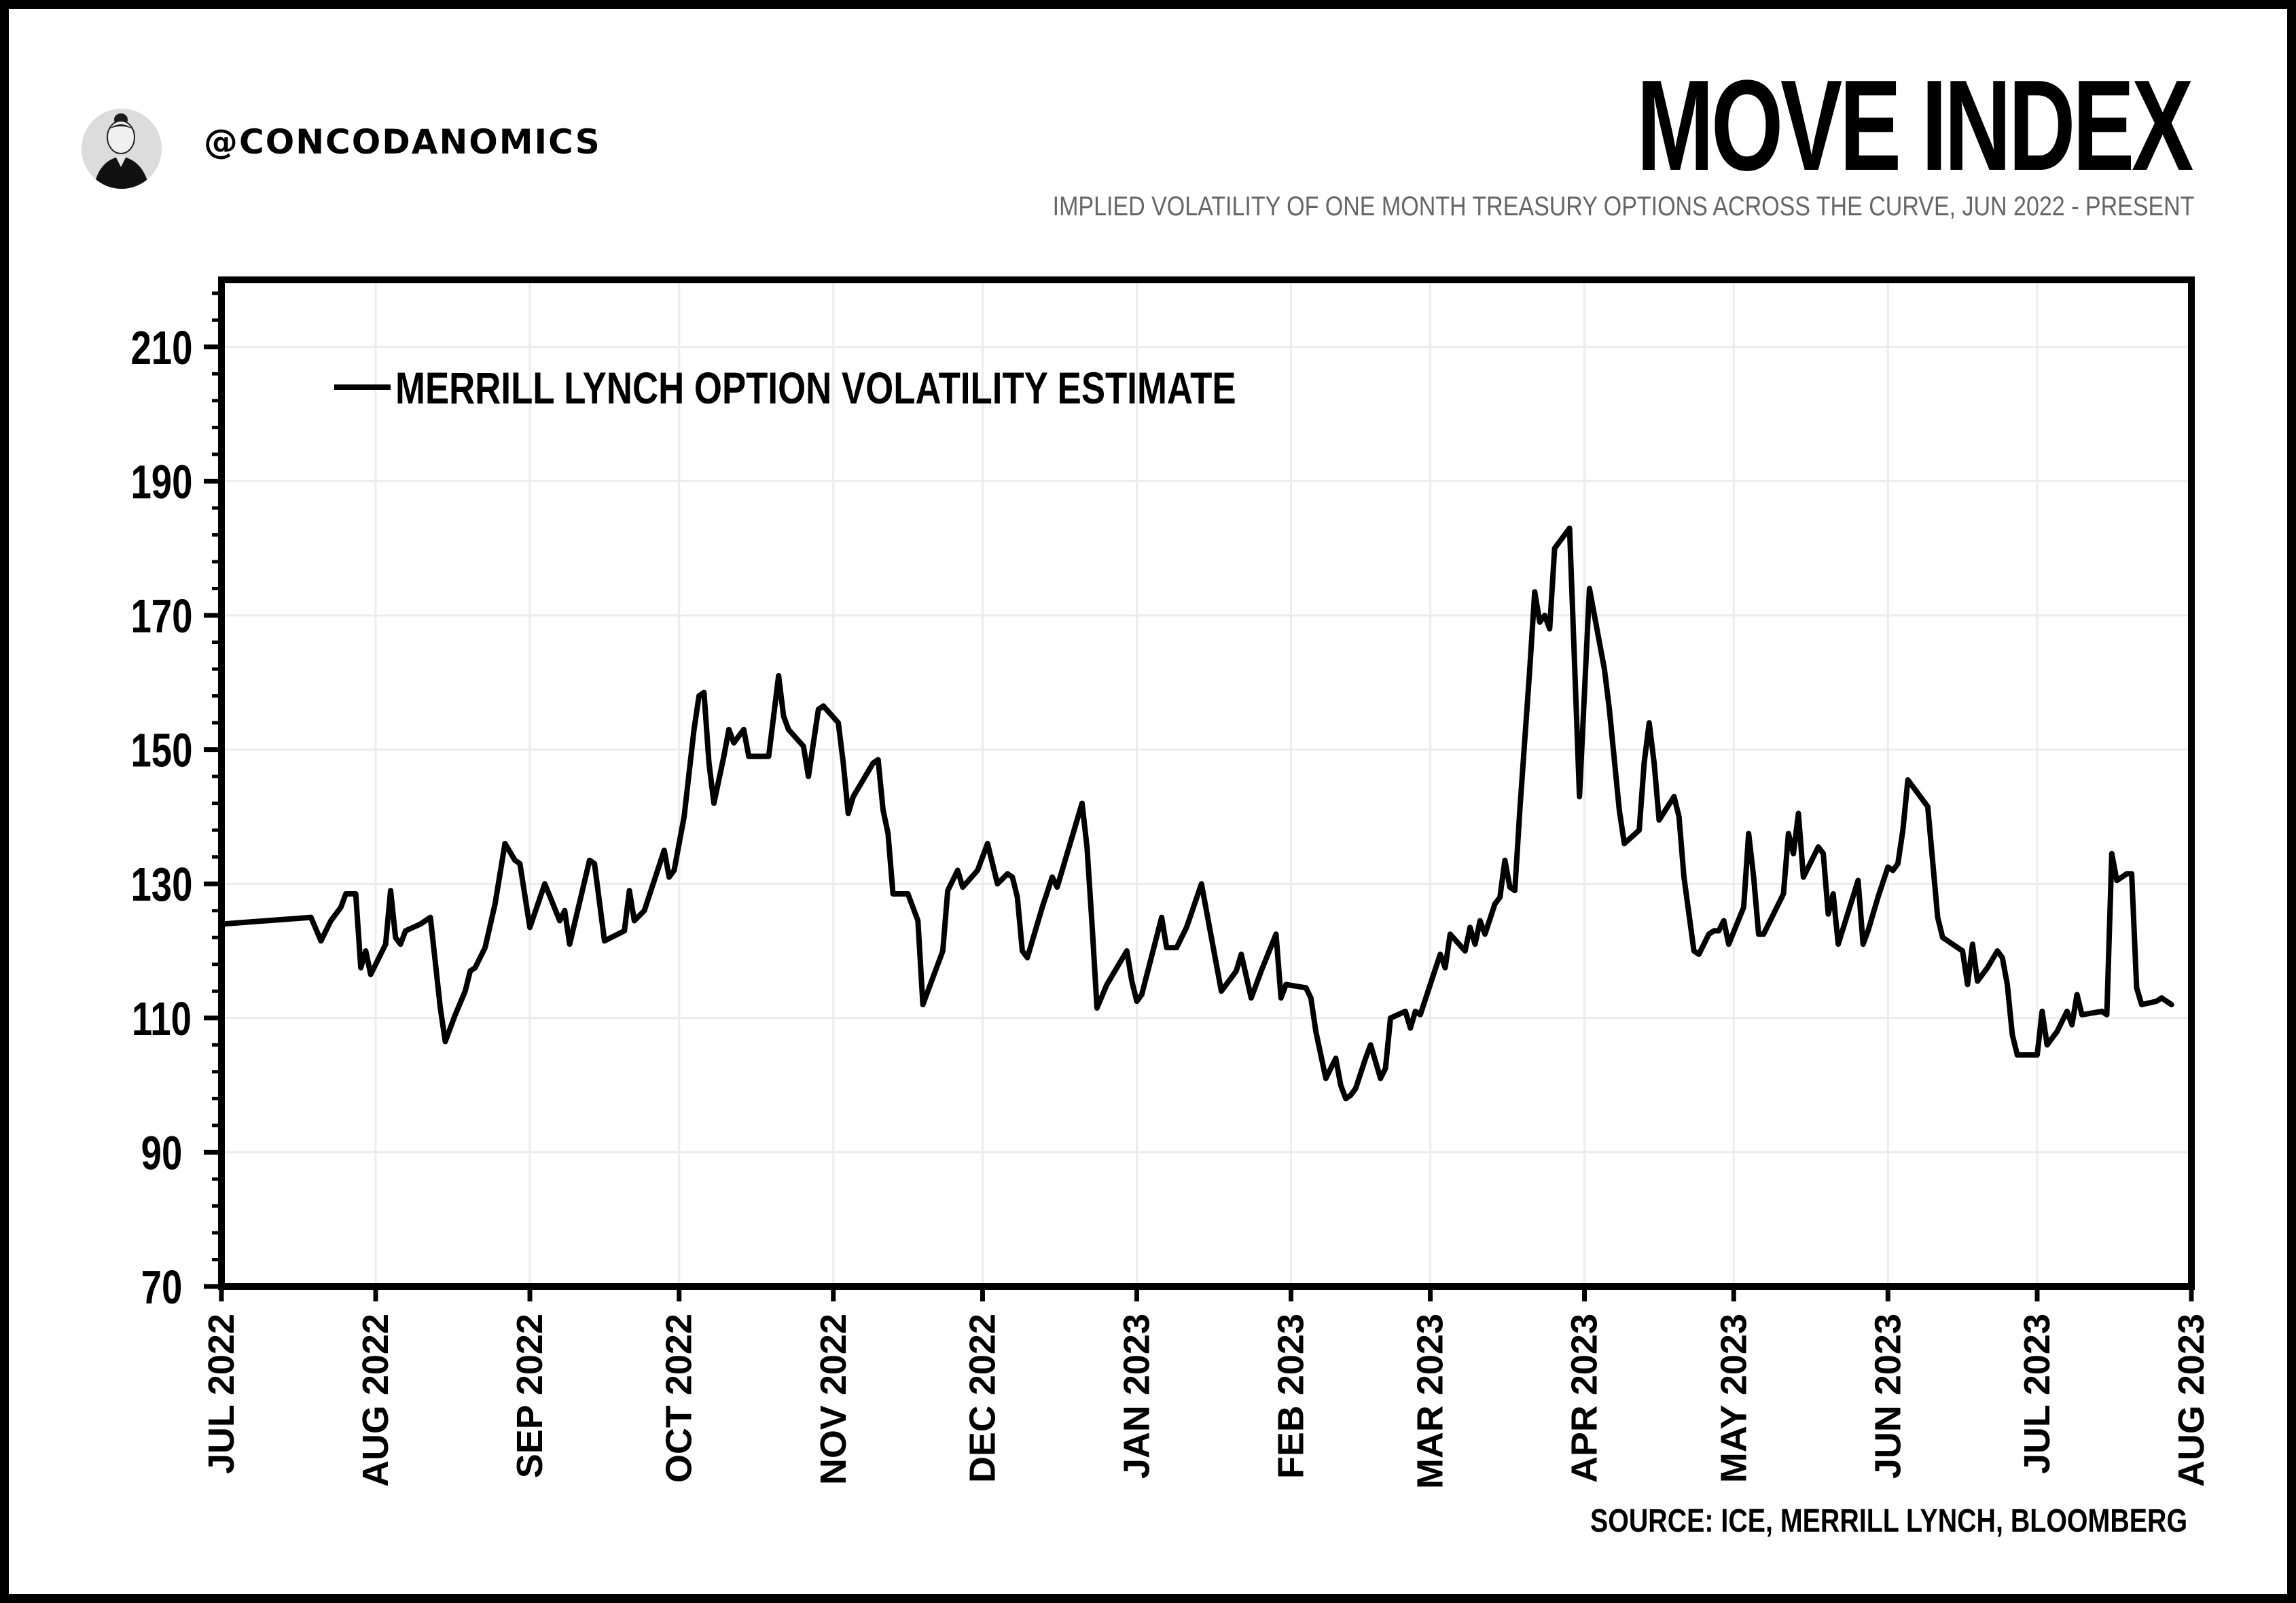  What do you see at coordinates (2191, 1400) in the screenshot?
I see `x-tick-label: AUG 2023` at bounding box center [2191, 1400].